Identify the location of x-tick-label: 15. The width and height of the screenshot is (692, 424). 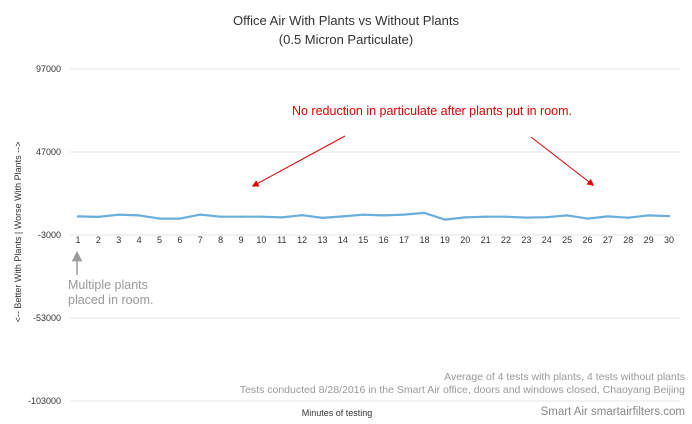
(363, 240).